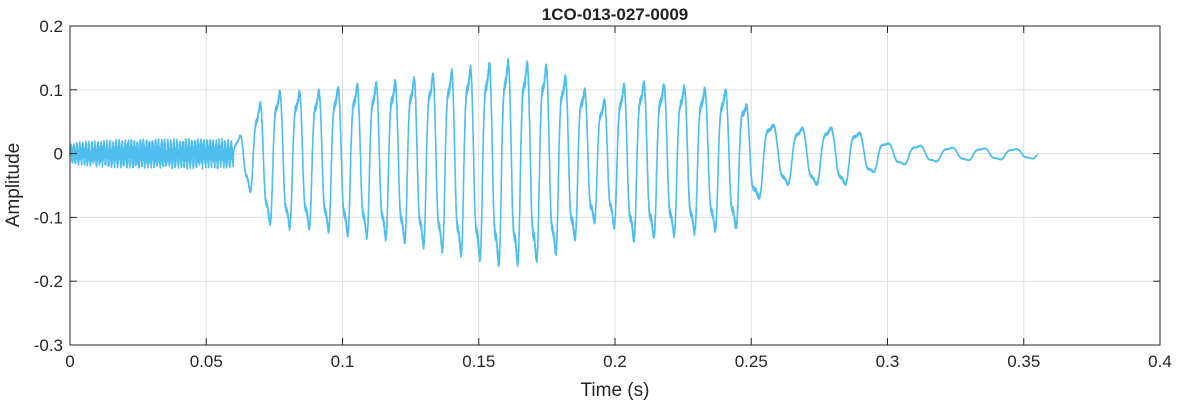 The image size is (1177, 404). Describe the element at coordinates (206, 361) in the screenshot. I see `x-tick-label: 0.05` at that location.